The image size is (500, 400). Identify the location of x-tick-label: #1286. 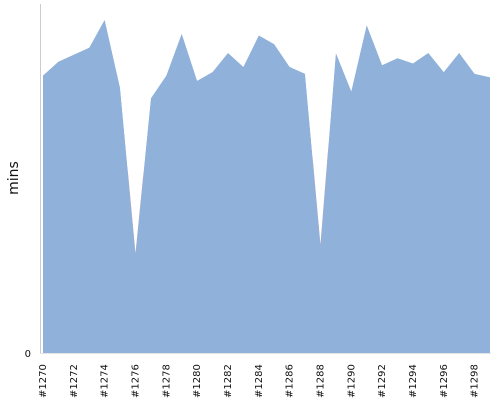
(290, 381).